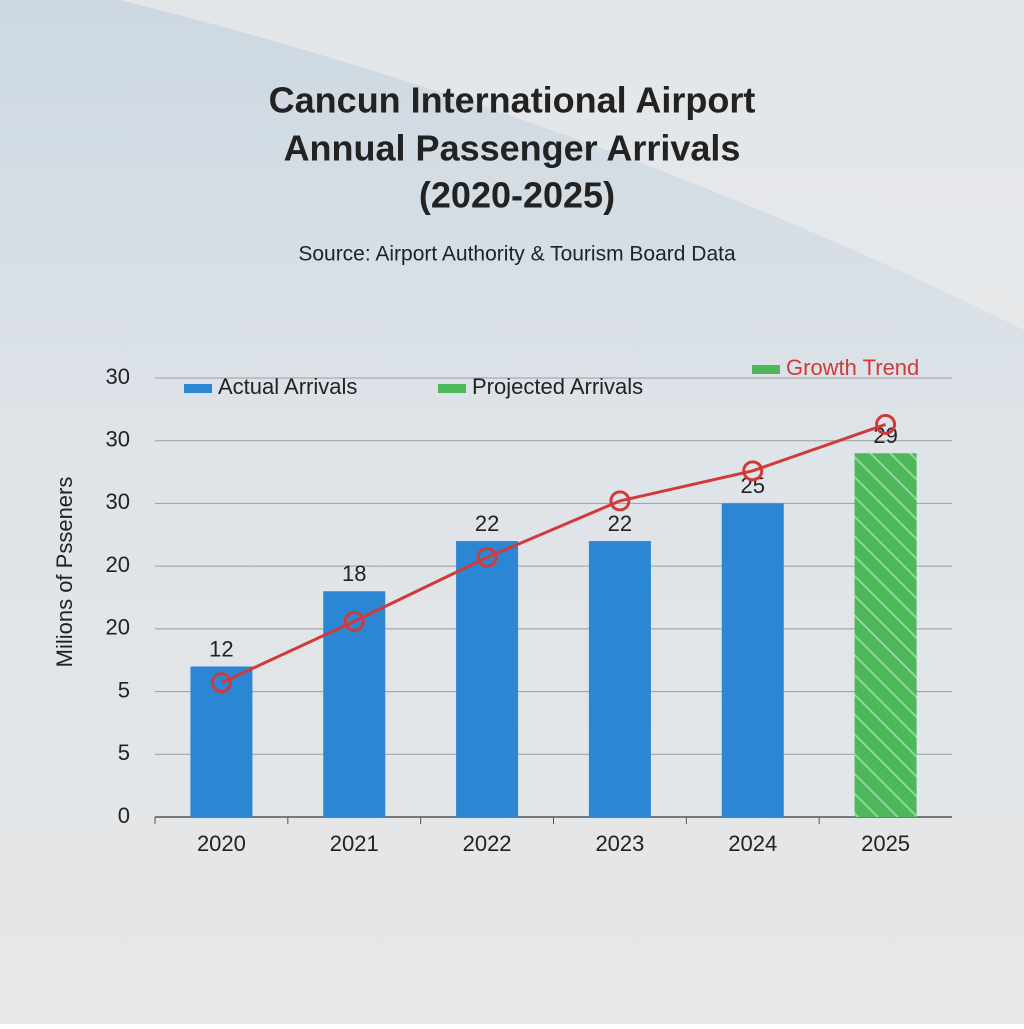 This screenshot has height=1029, width=1024. I want to click on x-tick-label: 2021, so click(354, 843).